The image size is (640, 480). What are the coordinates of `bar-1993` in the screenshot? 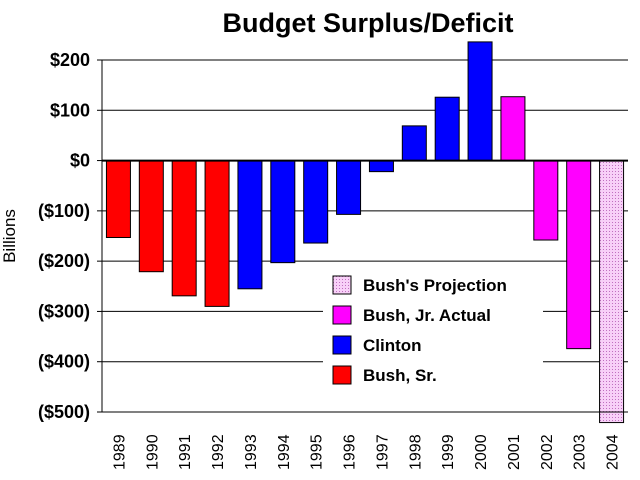 It's located at (250, 225).